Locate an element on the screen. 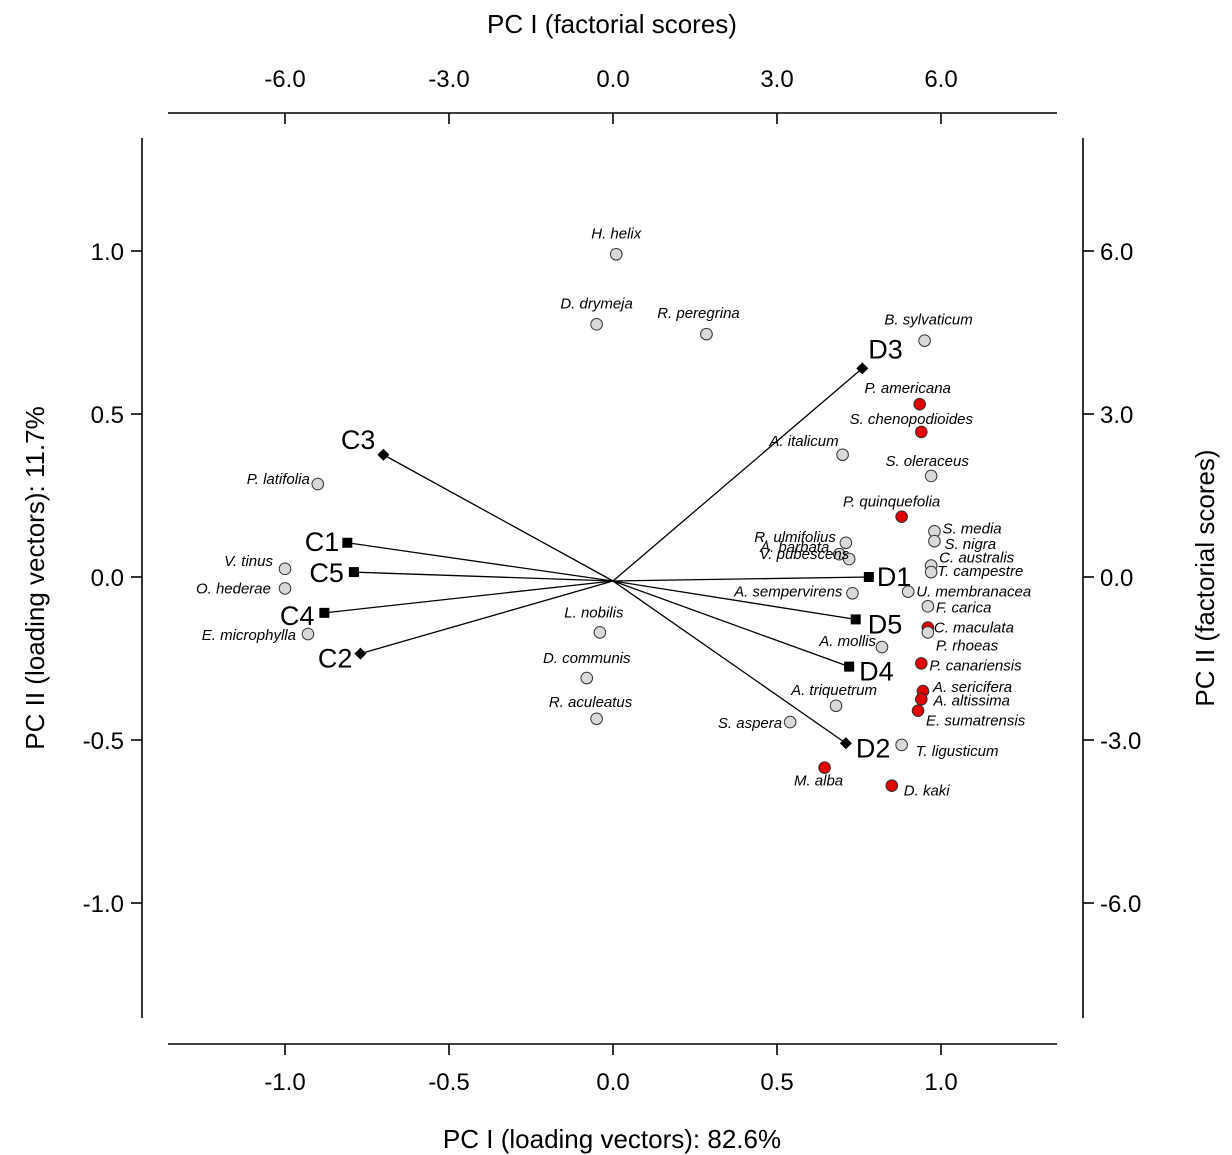 This screenshot has width=1232, height=1155. point-o-hederae is located at coordinates (285, 588).